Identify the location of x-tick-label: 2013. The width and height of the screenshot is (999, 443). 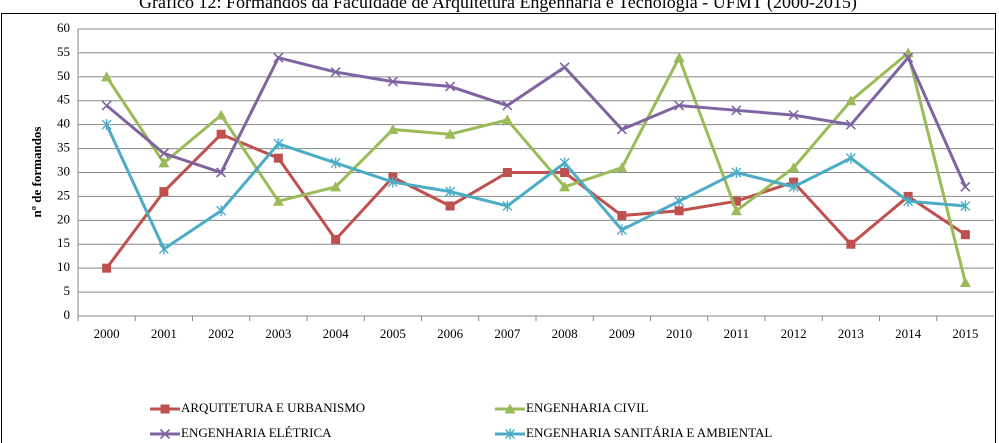
(851, 333).